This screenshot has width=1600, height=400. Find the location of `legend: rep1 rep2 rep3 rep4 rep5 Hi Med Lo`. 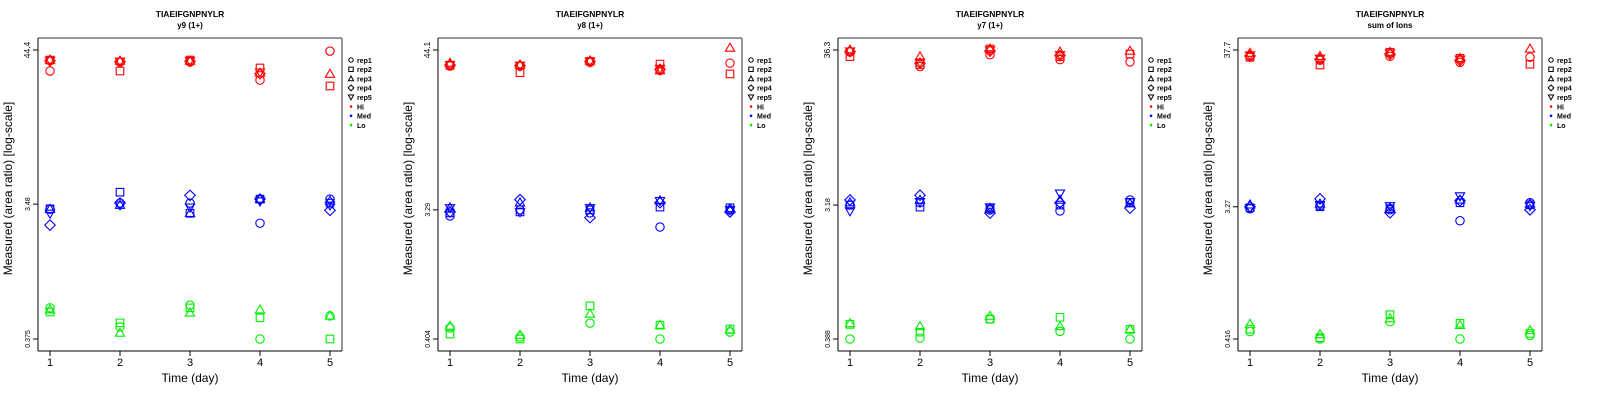

legend: rep1 rep2 rep3 rep4 rep5 Hi Med Lo is located at coordinates (1559, 93).